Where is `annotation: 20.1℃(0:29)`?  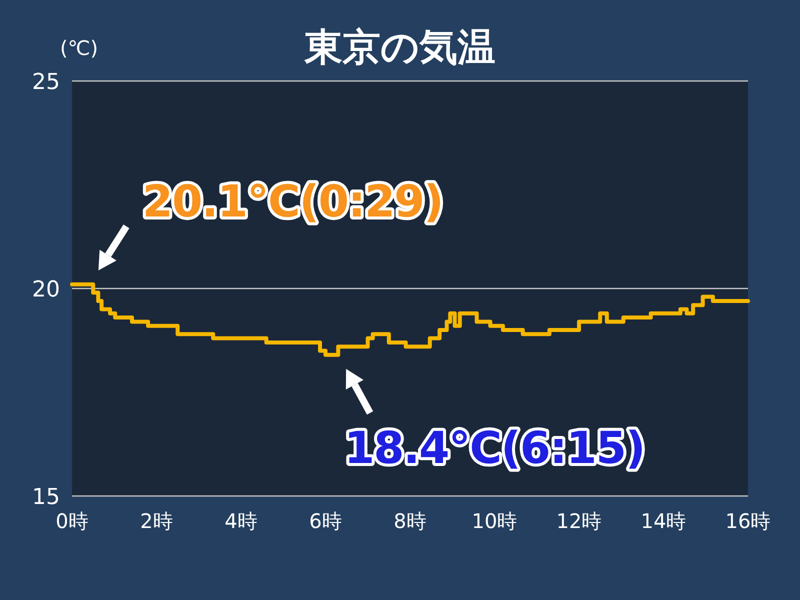
annotation: 20.1℃(0:29) is located at coordinates (292, 202).